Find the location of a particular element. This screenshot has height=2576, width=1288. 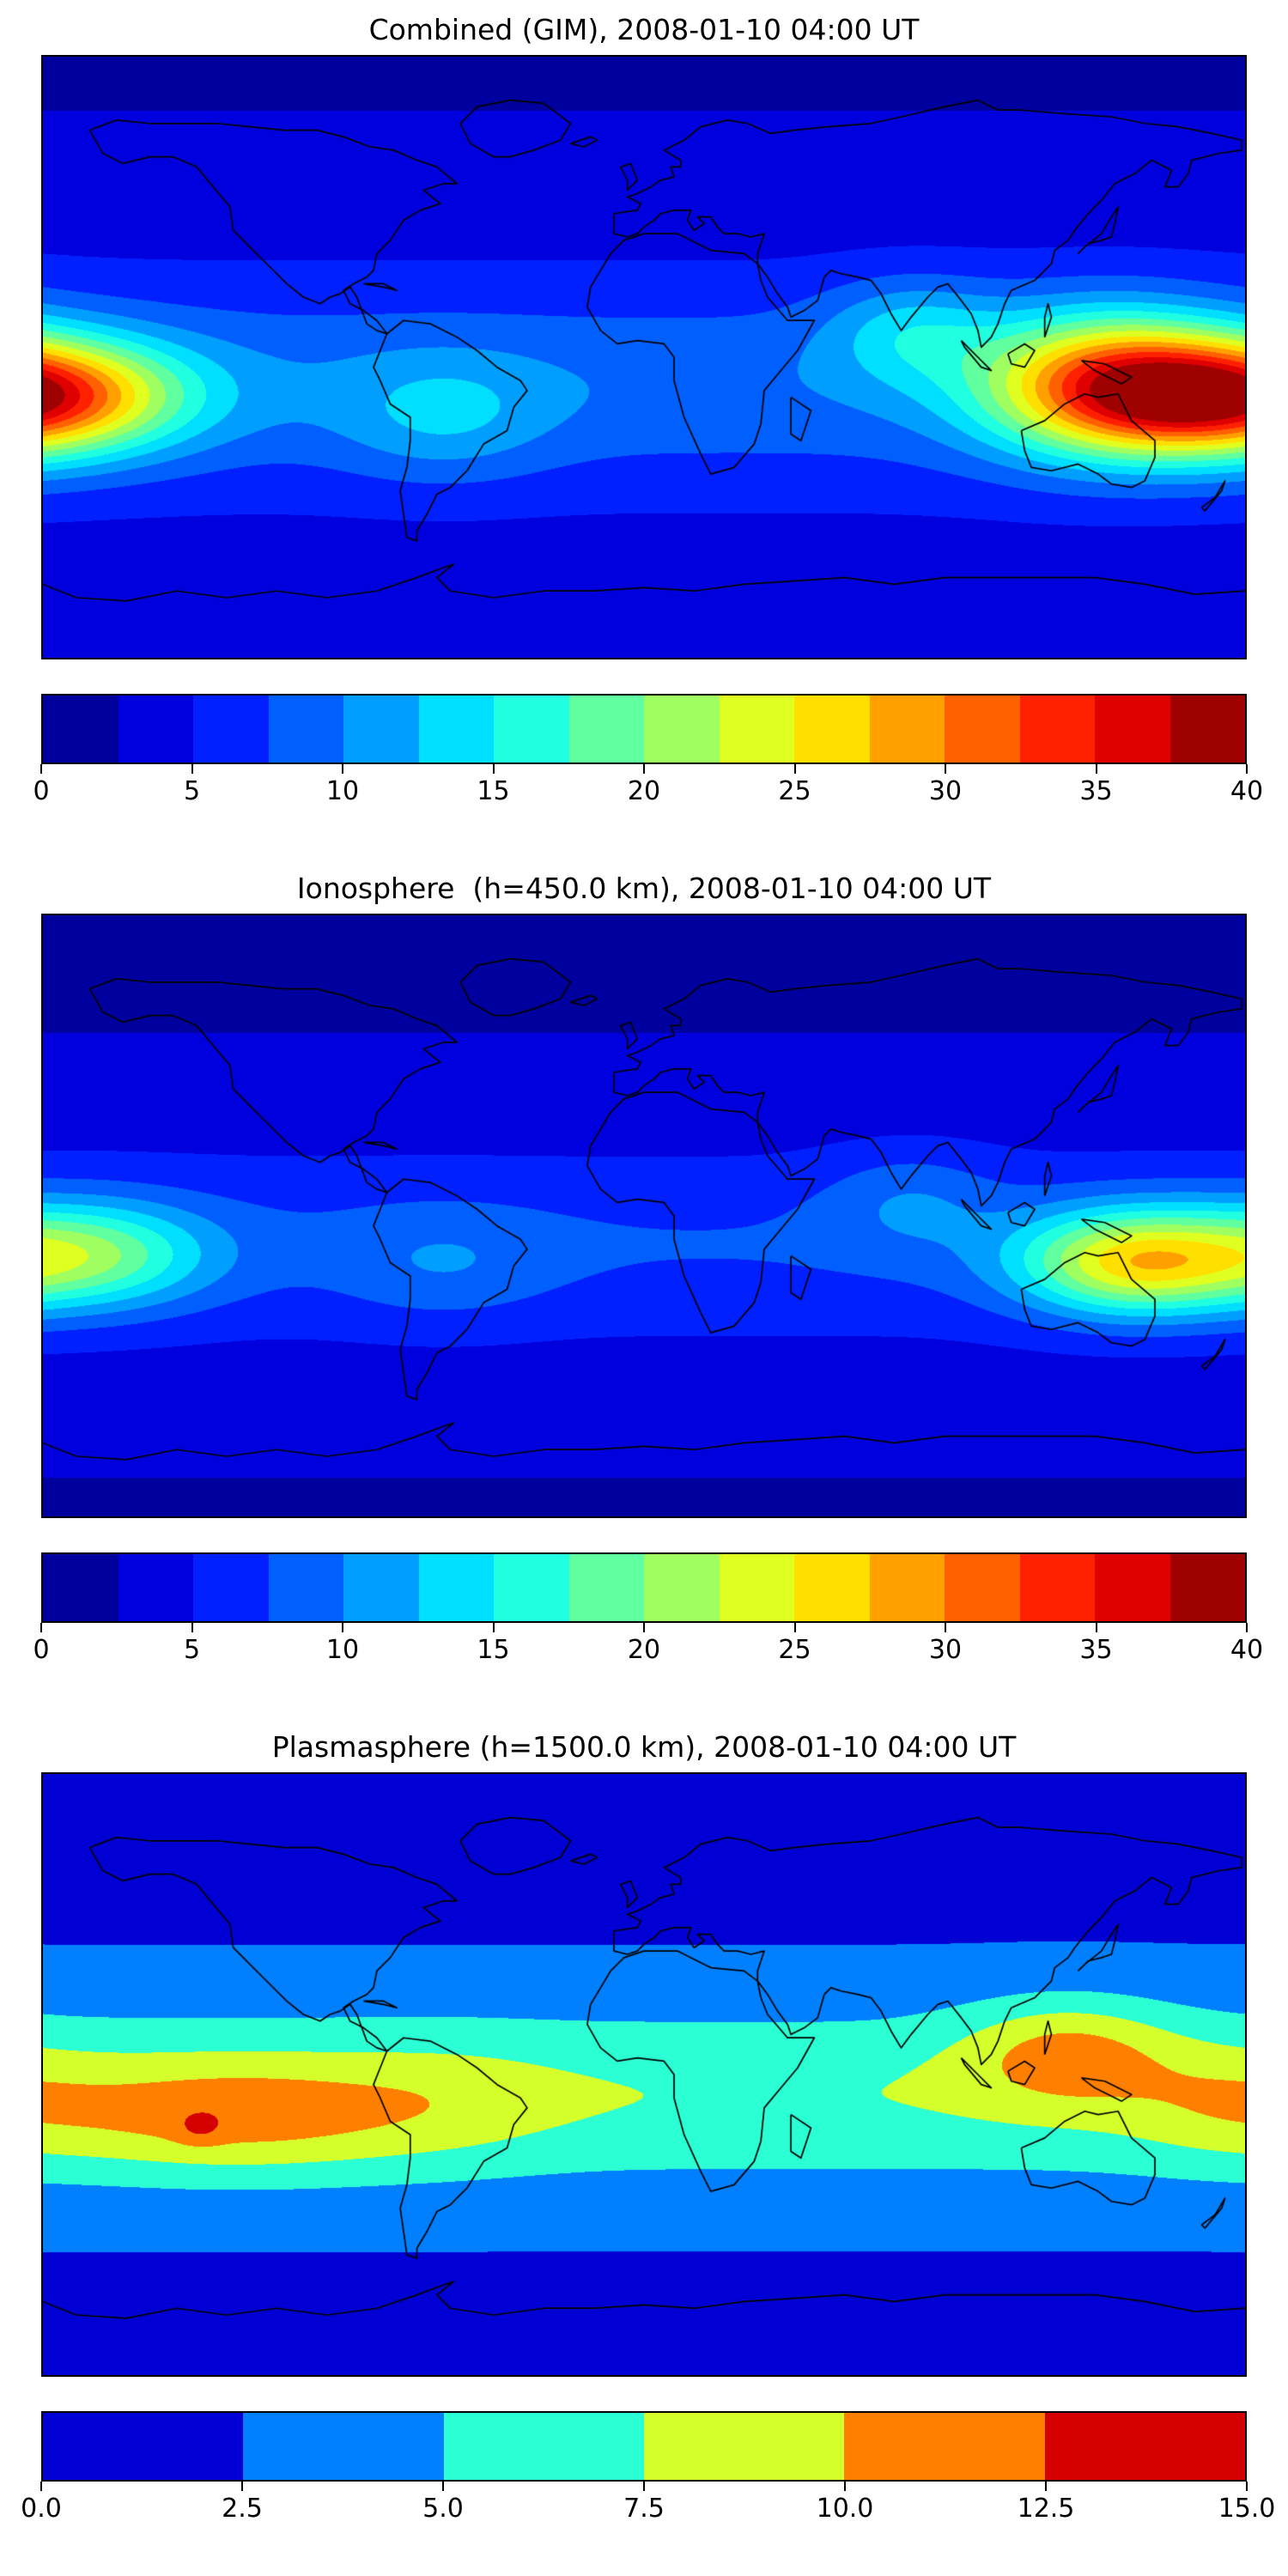

colorbar-tick-label: 15.0 is located at coordinates (1247, 2509).